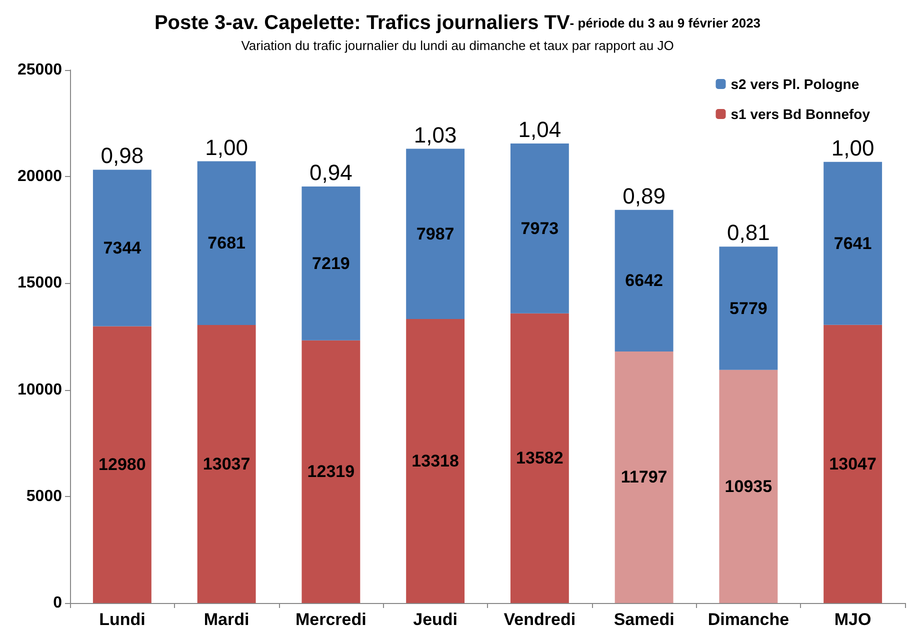 The width and height of the screenshot is (915, 641). What do you see at coordinates (644, 619) in the screenshot?
I see `x-tick-label: Samedi` at bounding box center [644, 619].